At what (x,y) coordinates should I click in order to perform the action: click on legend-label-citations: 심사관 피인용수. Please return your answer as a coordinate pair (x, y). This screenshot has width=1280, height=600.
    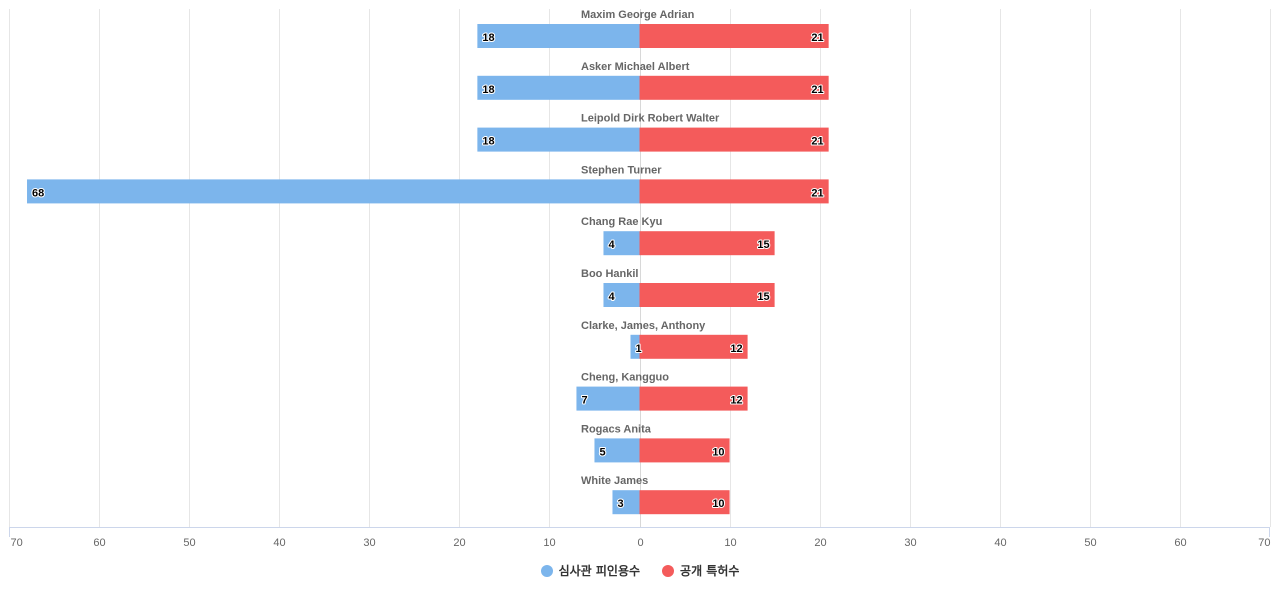
    Looking at the image, I should click on (599, 571).